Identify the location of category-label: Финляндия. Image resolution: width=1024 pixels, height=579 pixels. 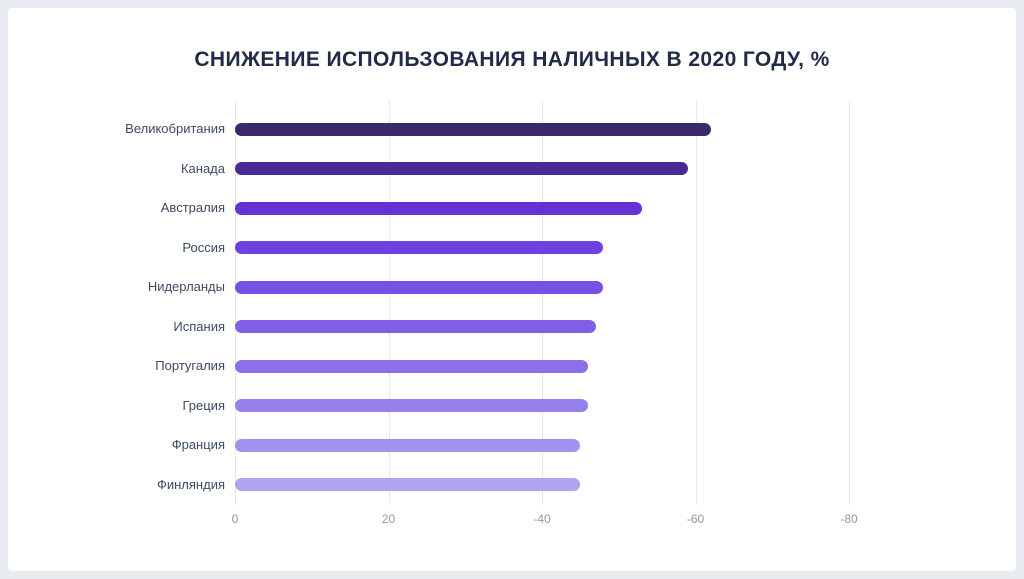
(190, 484).